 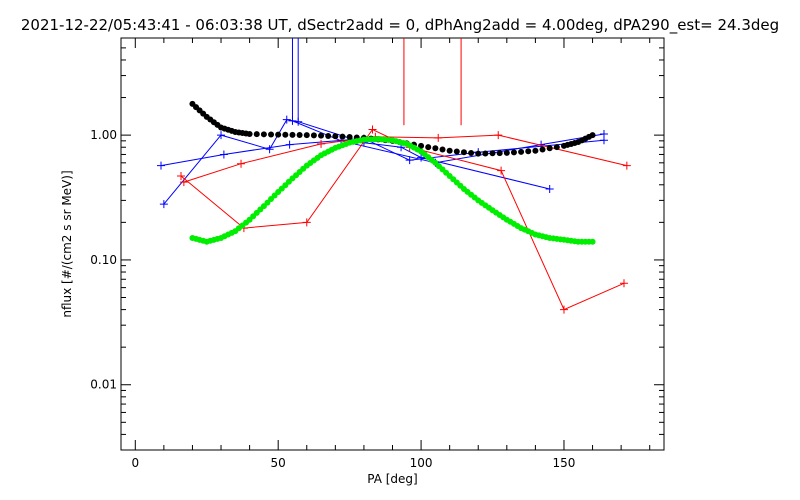 I want to click on y-tick-label: 0.01, so click(x=103, y=385).